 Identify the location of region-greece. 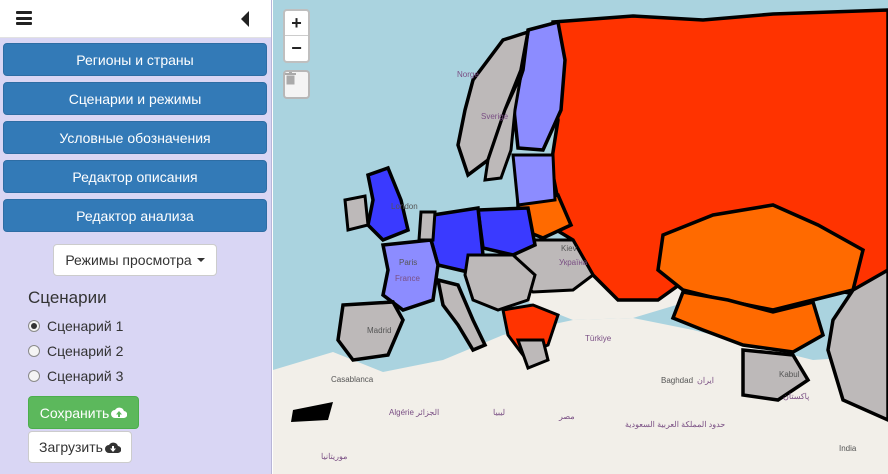
(532, 354).